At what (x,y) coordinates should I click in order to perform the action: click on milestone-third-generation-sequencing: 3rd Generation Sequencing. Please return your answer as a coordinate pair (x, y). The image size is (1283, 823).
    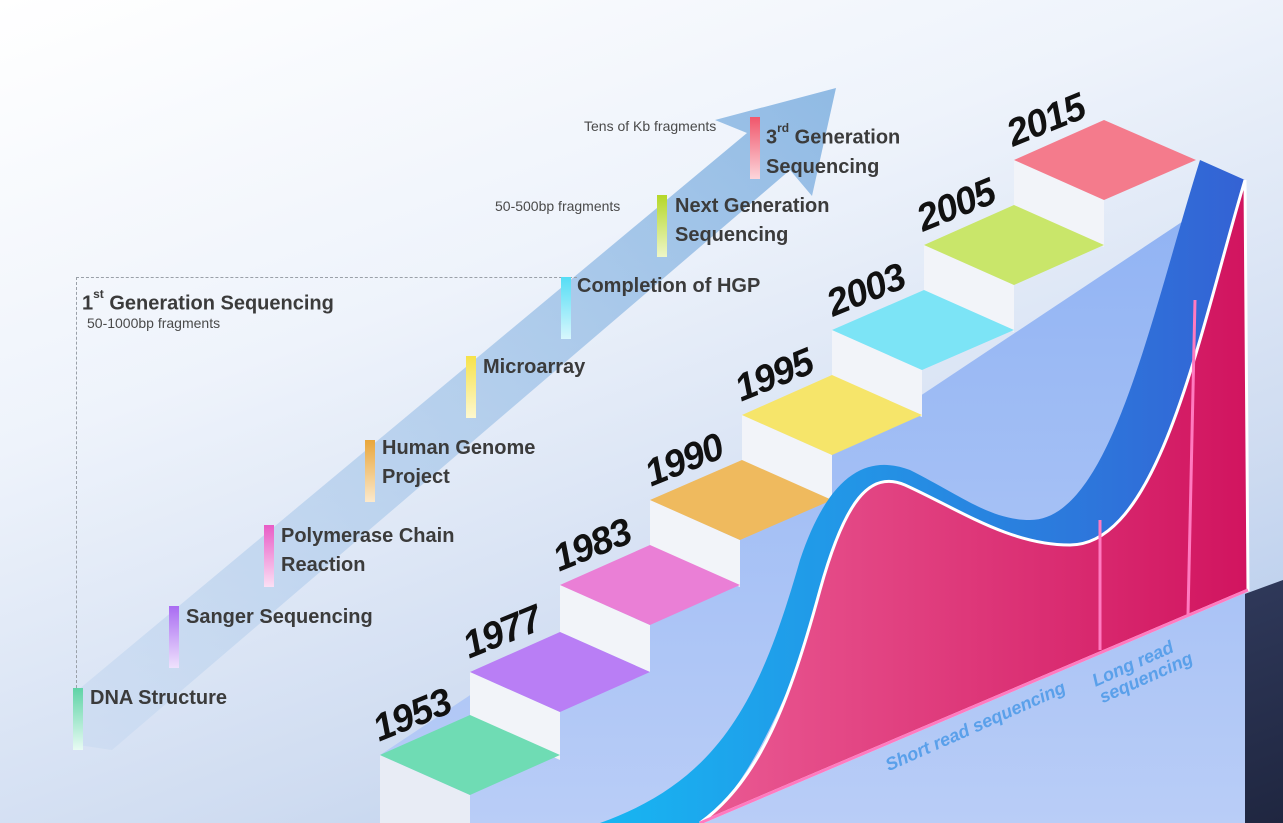
    Looking at the image, I should click on (833, 149).